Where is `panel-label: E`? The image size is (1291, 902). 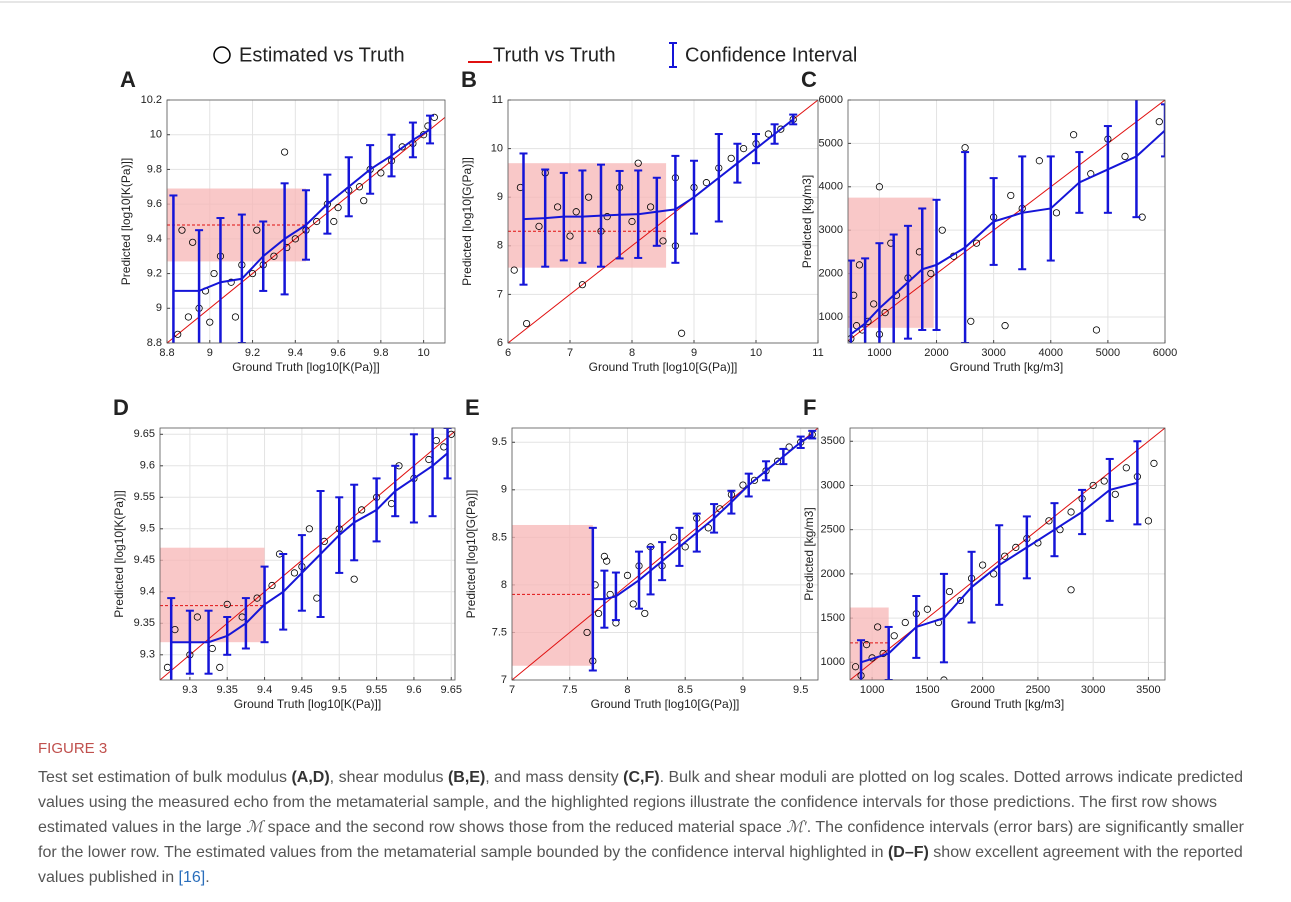
panel-label: E is located at coordinates (472, 407).